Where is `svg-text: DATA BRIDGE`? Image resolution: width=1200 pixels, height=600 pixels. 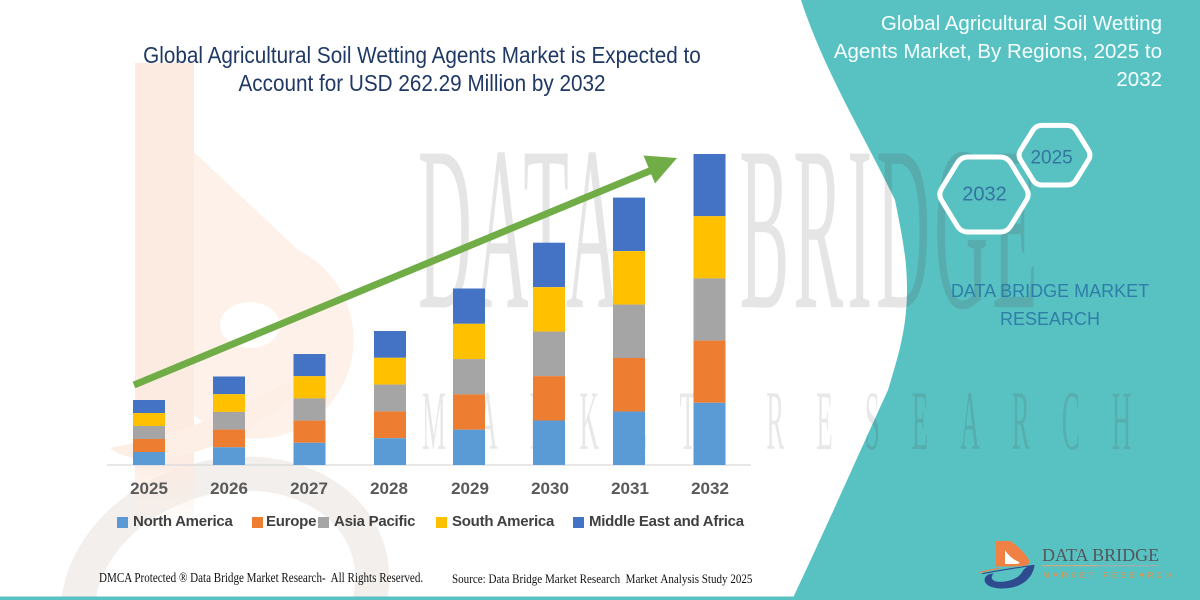 svg-text: DATA BRIDGE is located at coordinates (1100, 555).